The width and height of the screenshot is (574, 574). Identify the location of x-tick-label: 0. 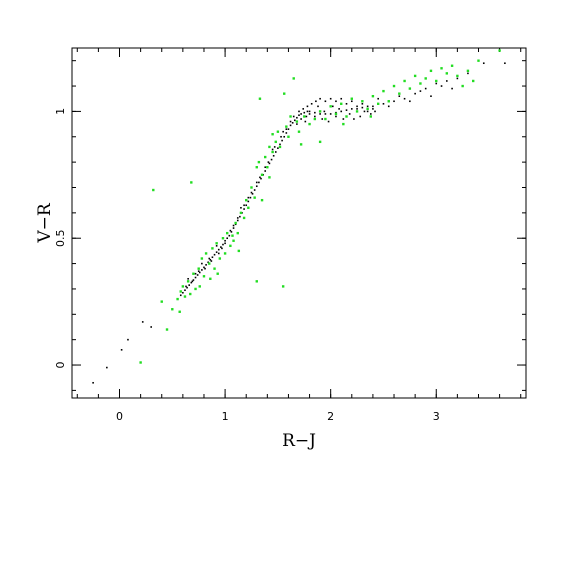
(119, 416).